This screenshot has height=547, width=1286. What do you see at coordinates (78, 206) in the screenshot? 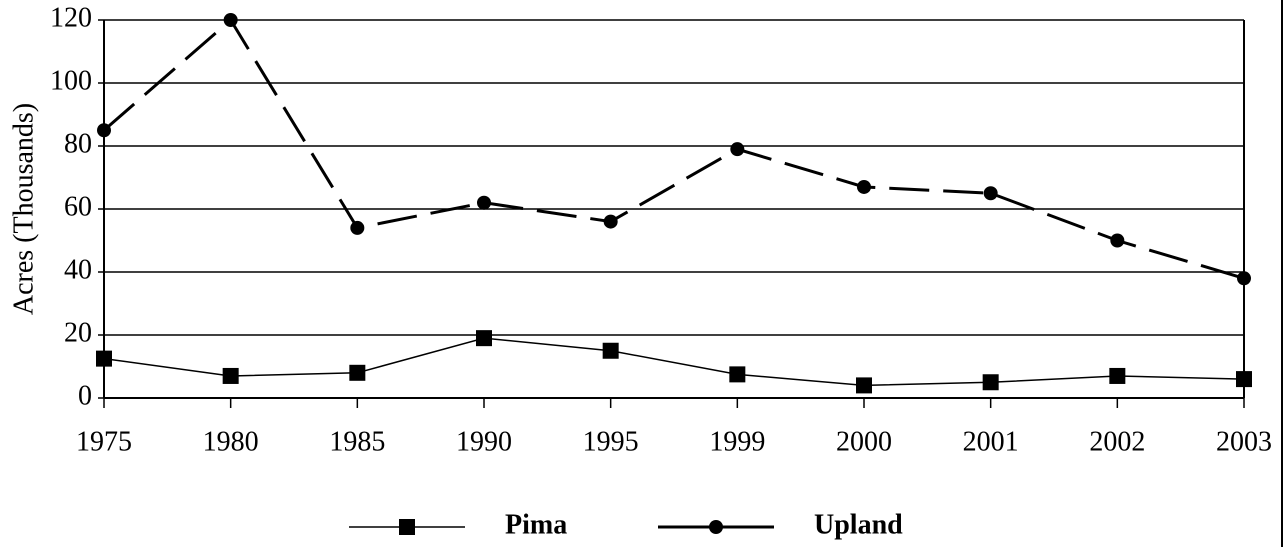
I see `y-tick-label: 60` at bounding box center [78, 206].